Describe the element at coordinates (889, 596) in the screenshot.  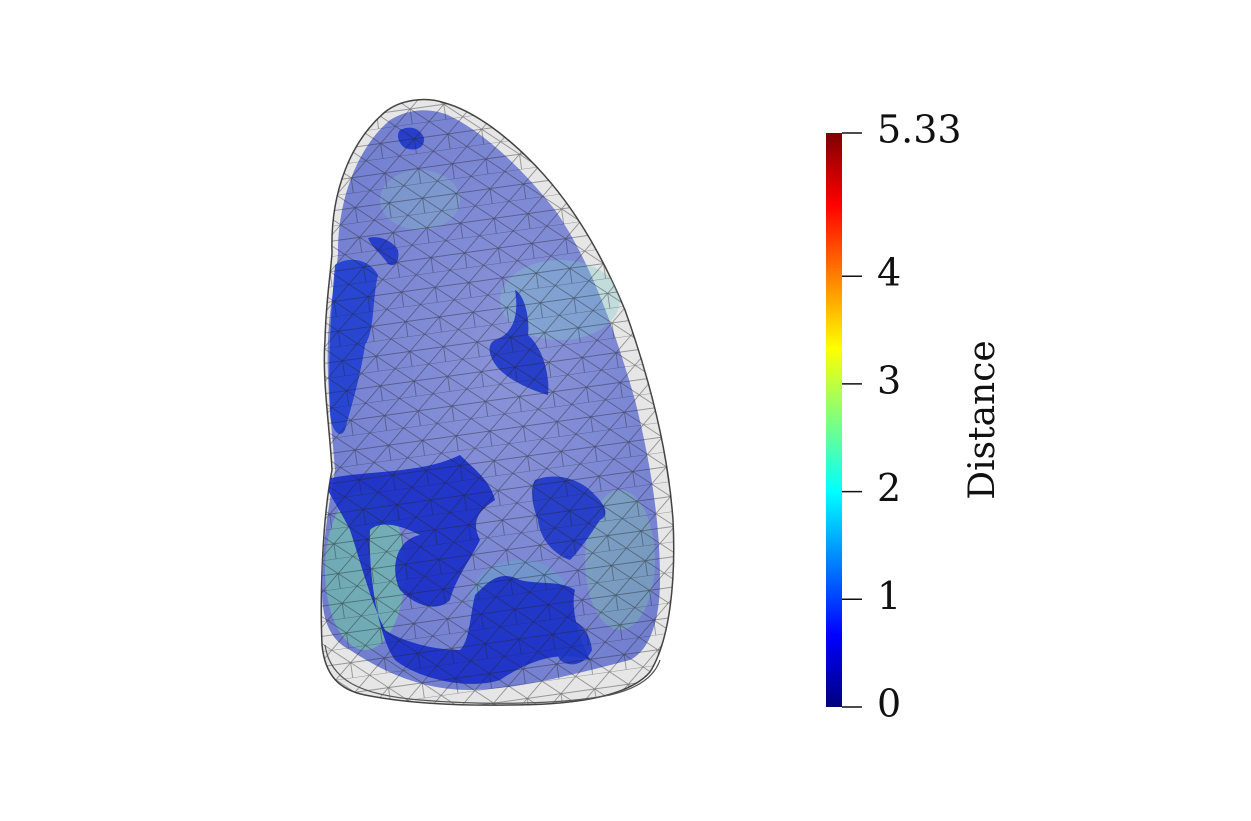
I see `colorbar-tick-label: 1` at that location.